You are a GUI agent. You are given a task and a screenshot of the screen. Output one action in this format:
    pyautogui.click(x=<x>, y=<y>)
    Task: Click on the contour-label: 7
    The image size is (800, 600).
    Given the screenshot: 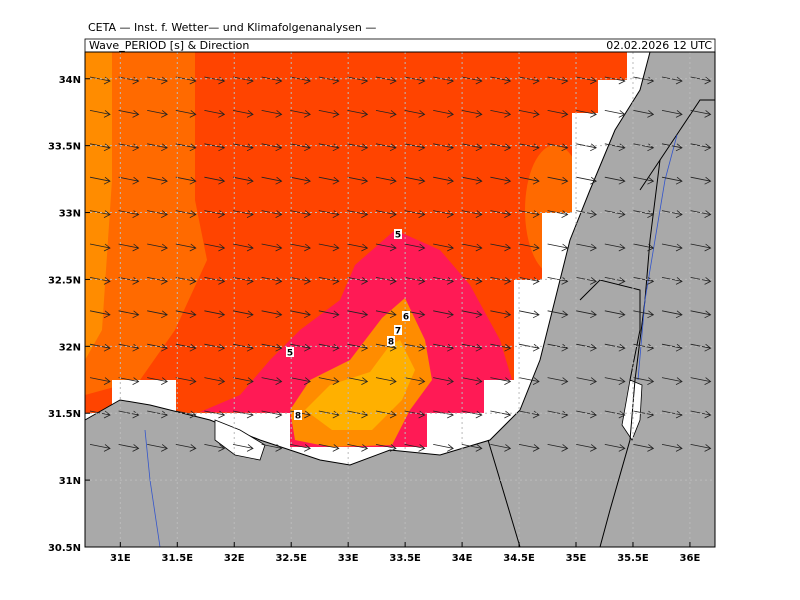 What is the action you would take?
    pyautogui.click(x=398, y=332)
    